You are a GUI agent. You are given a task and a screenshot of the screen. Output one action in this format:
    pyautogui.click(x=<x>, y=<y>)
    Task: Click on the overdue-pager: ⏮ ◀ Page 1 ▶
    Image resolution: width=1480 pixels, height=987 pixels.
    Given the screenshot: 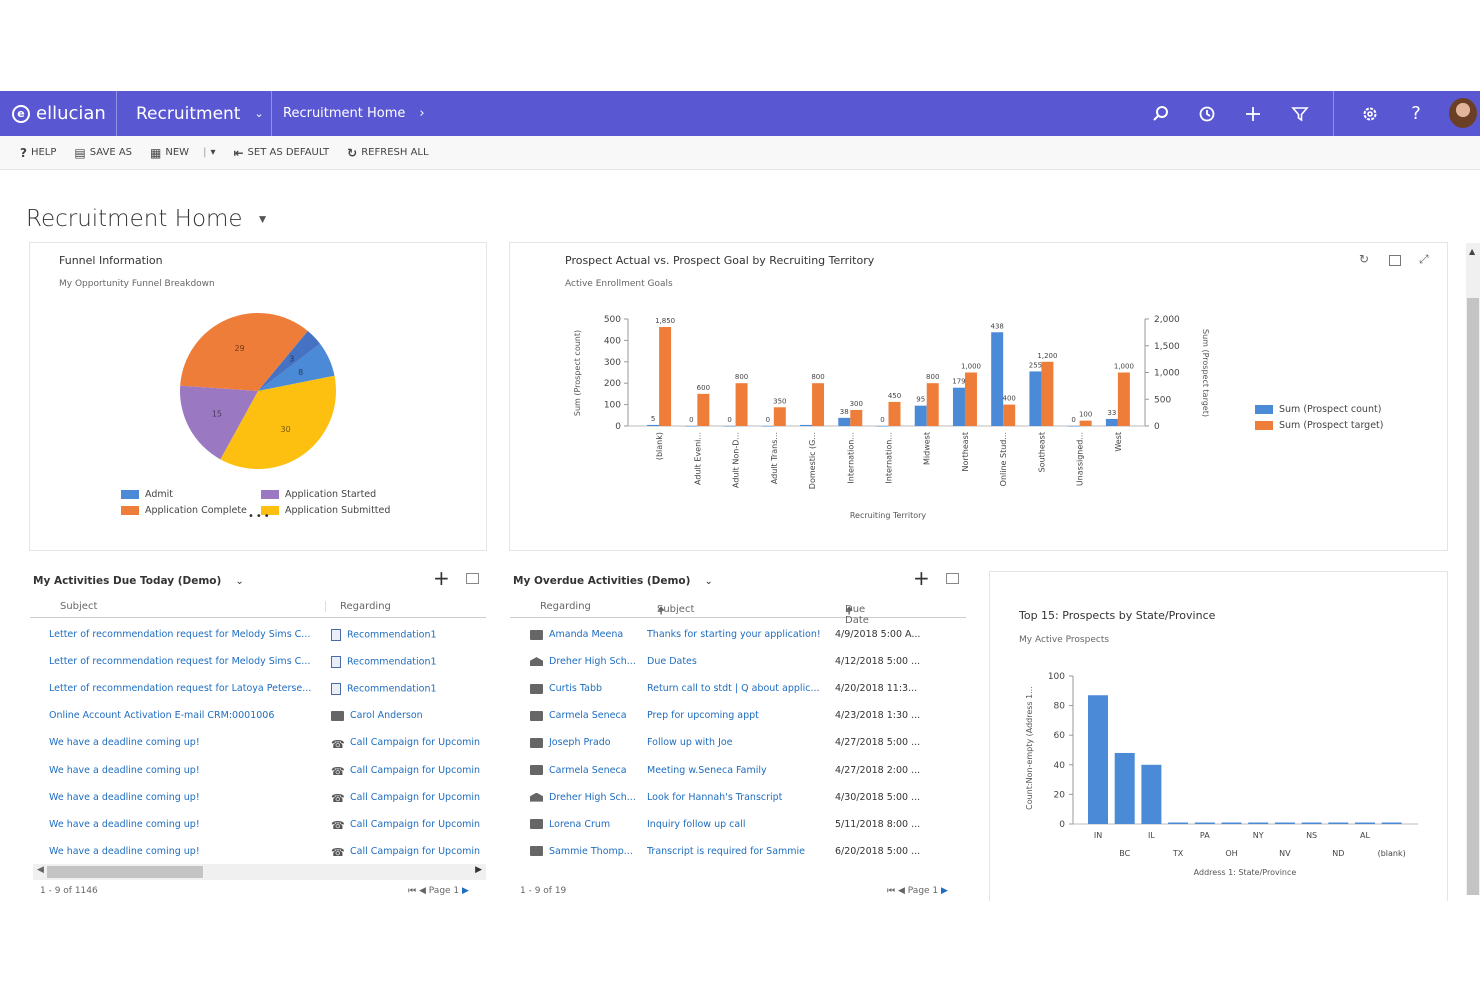 What is the action you would take?
    pyautogui.click(x=917, y=891)
    